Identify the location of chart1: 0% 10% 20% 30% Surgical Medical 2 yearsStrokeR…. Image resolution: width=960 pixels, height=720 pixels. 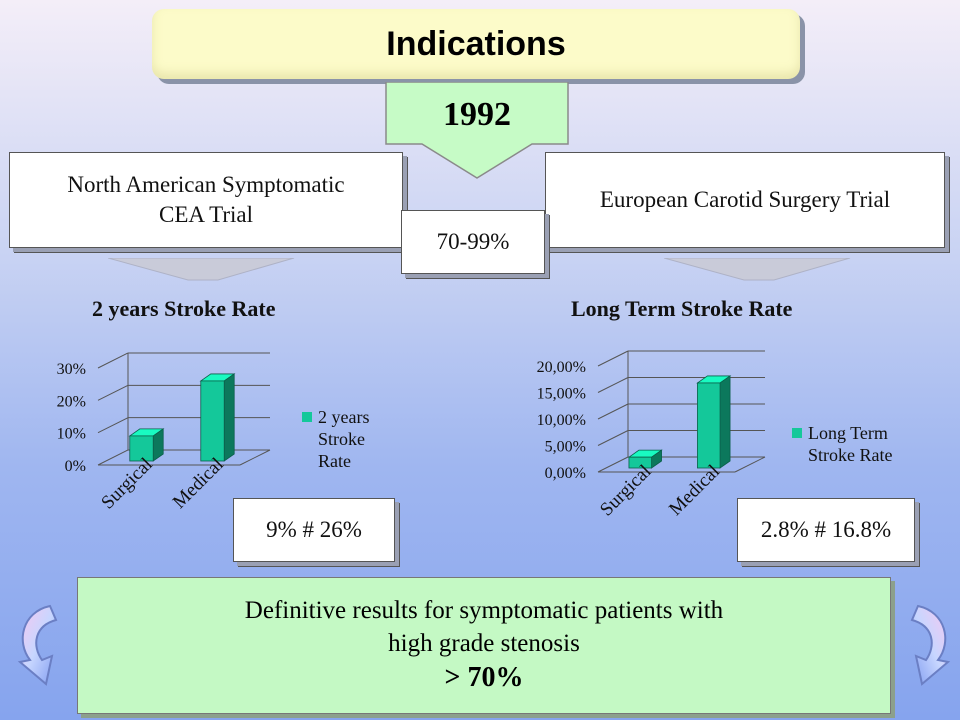
(213, 432).